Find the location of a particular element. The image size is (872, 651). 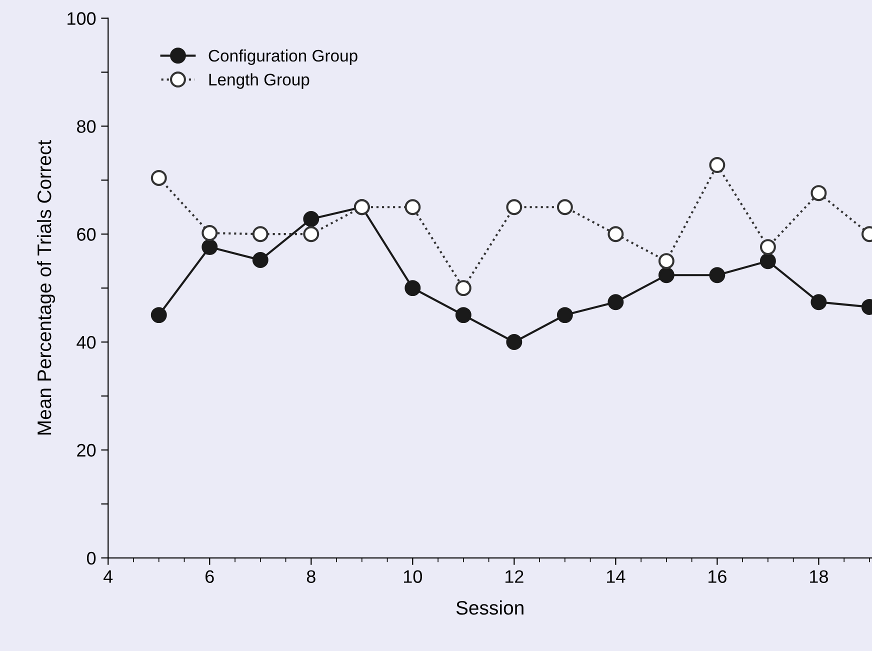

x-tick-label: 16 is located at coordinates (717, 576).